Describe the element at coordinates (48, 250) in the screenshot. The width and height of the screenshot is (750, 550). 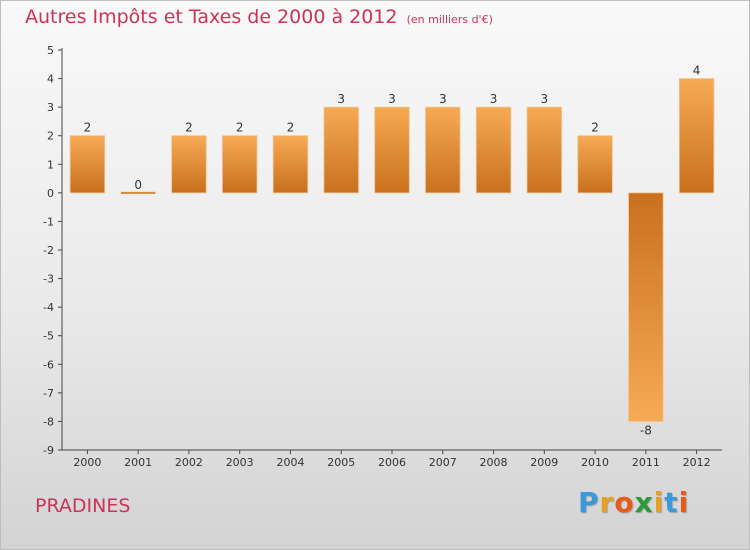
I see `y-tick-label: -2` at that location.